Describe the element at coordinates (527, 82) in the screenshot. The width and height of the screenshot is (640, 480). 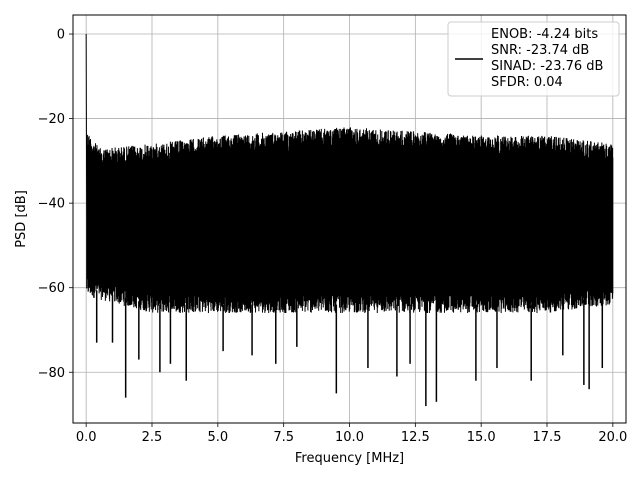
I see `legend-sfdr: SFDR: 0.04` at that location.